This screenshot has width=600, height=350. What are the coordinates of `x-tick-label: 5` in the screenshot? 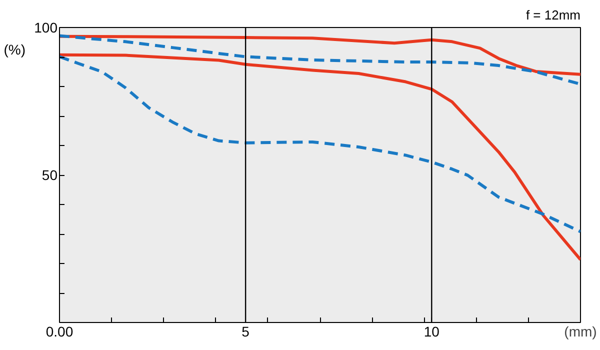 It's located at (246, 332).